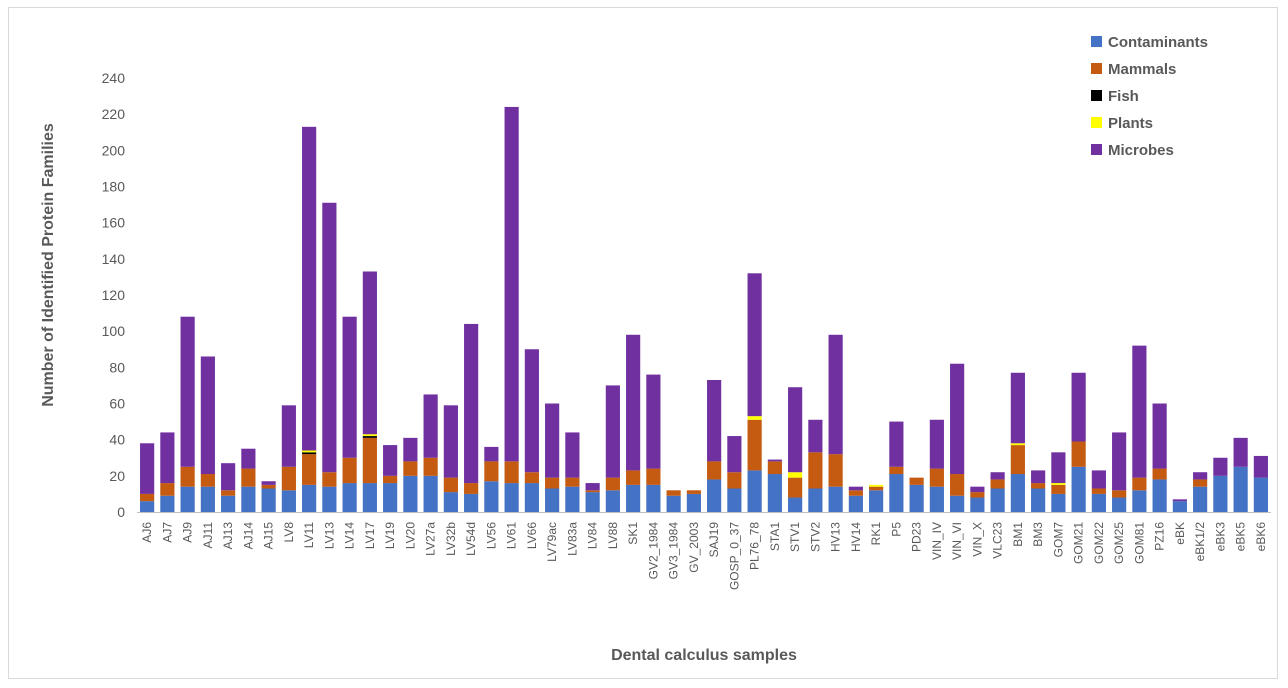  Describe the element at coordinates (1058, 489) in the screenshot. I see `bar-segment-mammals-gom7` at that location.